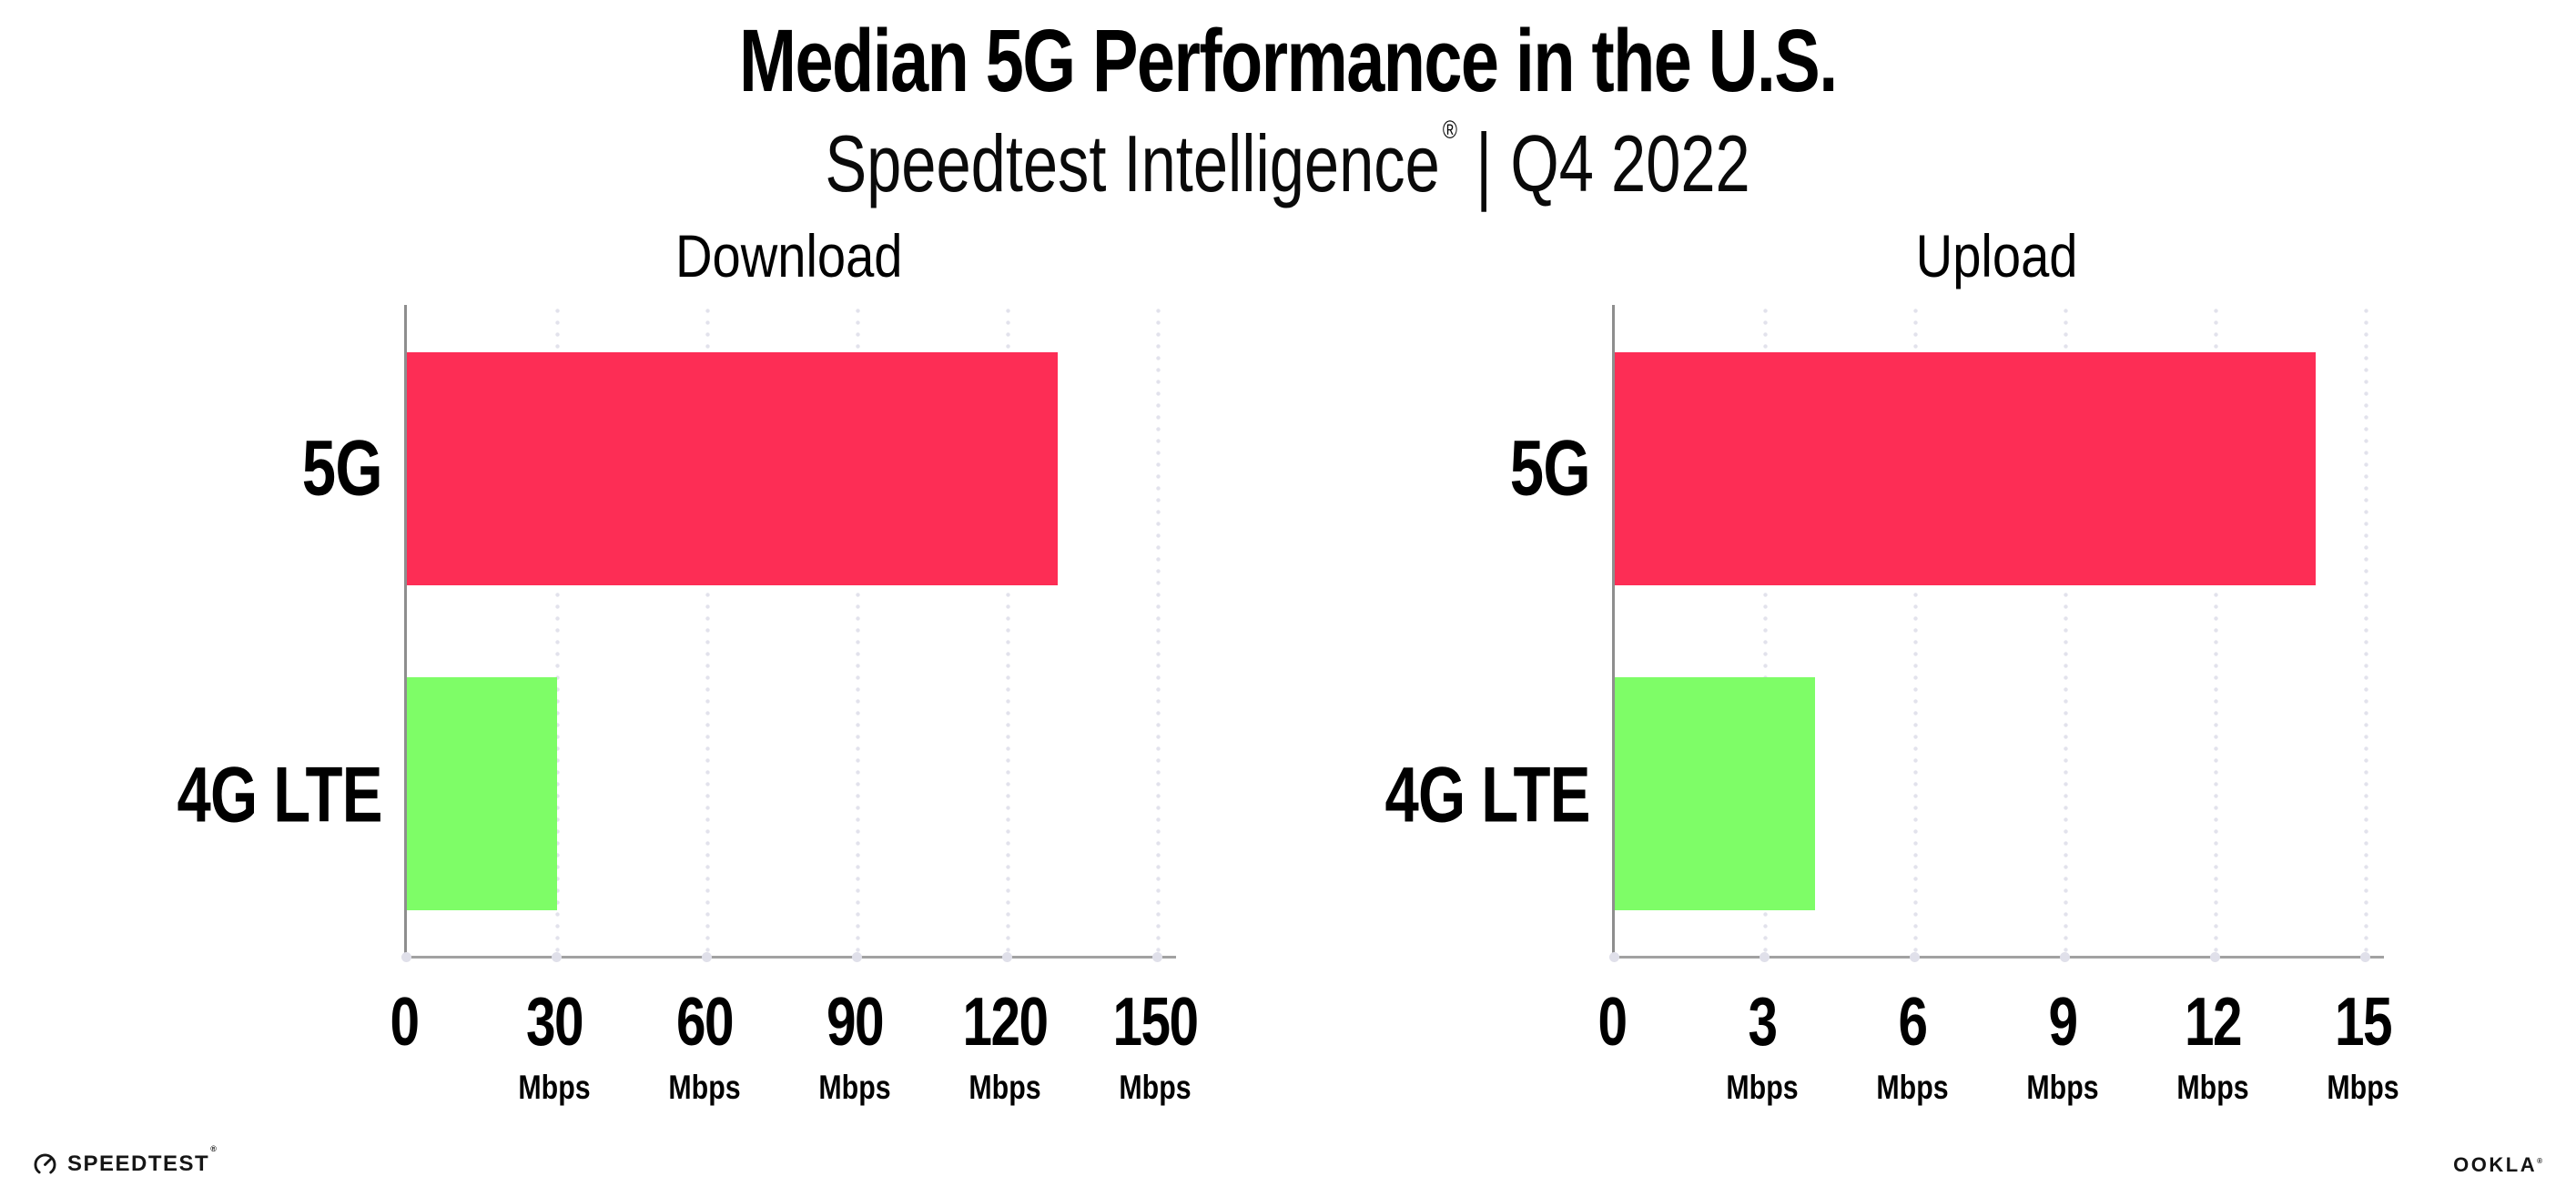  Describe the element at coordinates (342, 468) in the screenshot. I see `category-label-5g-download: 5G` at that location.